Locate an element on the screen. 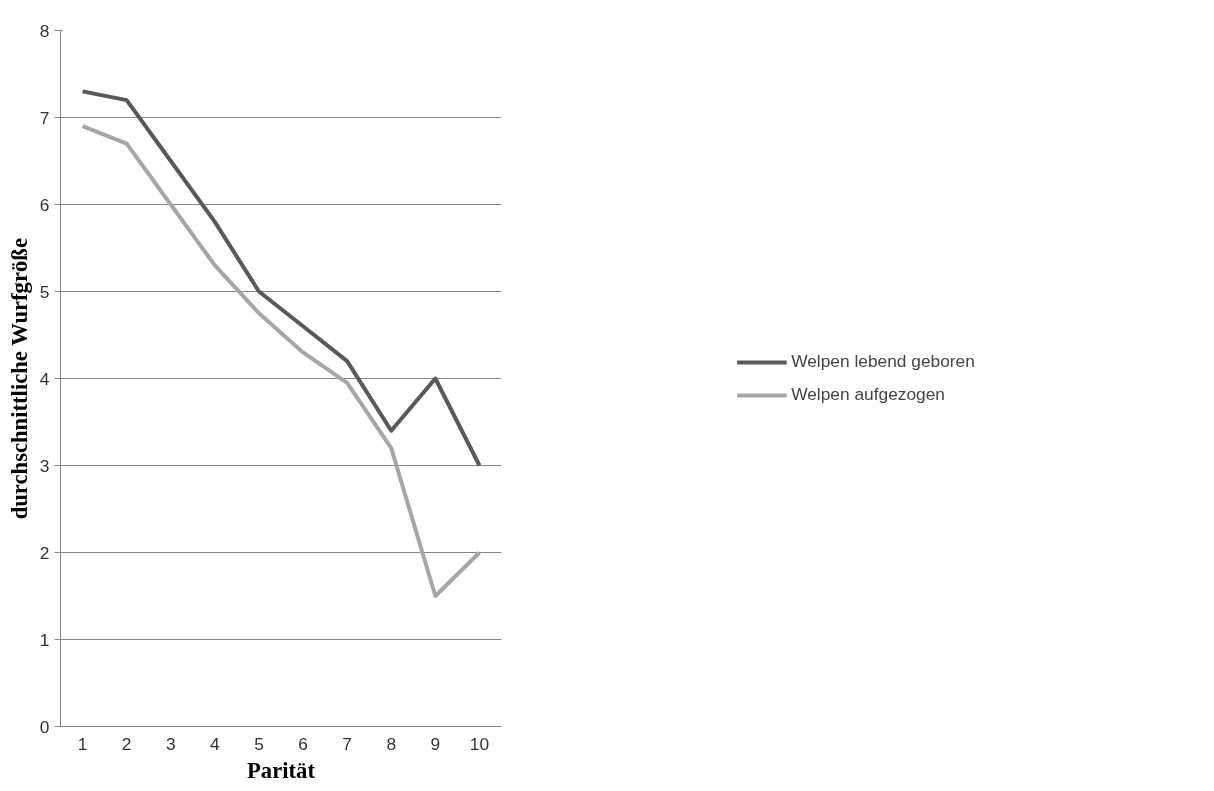  x-tick-label: 4 is located at coordinates (215, 743).